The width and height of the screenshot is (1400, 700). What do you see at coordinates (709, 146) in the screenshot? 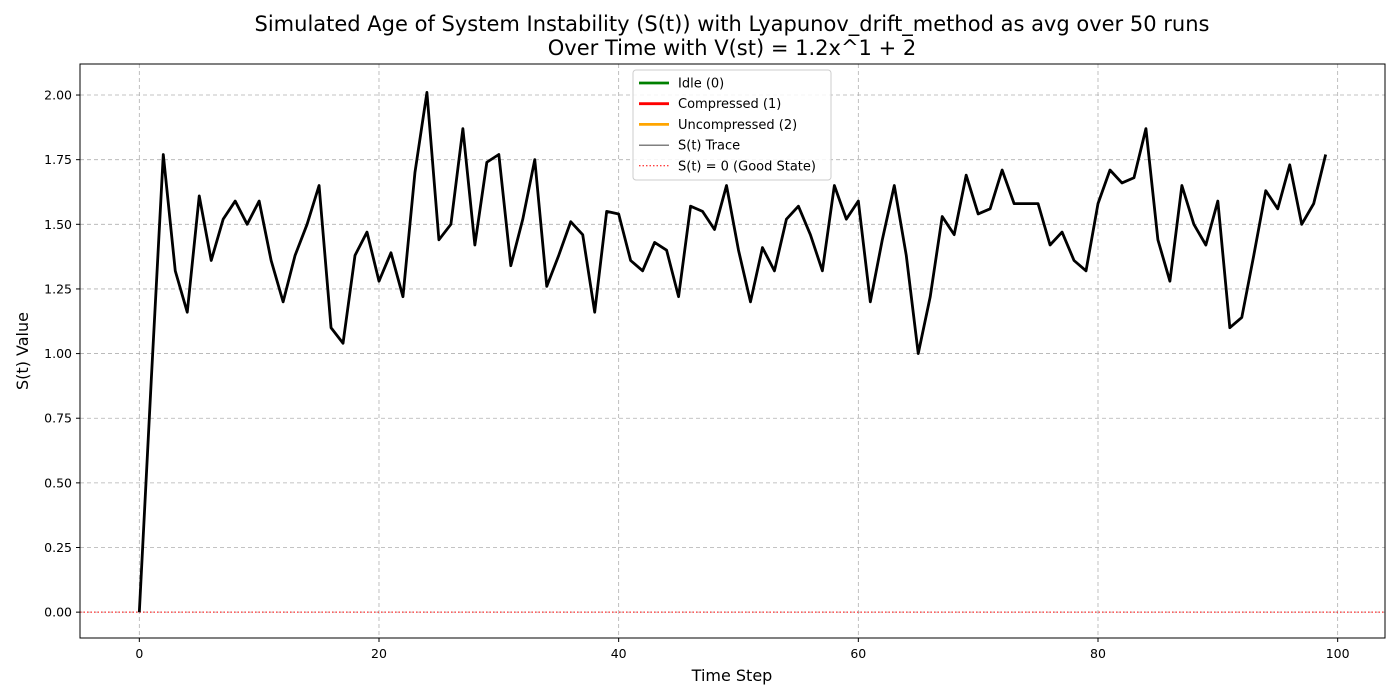
I see `legend-label: S(t) Trace` at bounding box center [709, 146].